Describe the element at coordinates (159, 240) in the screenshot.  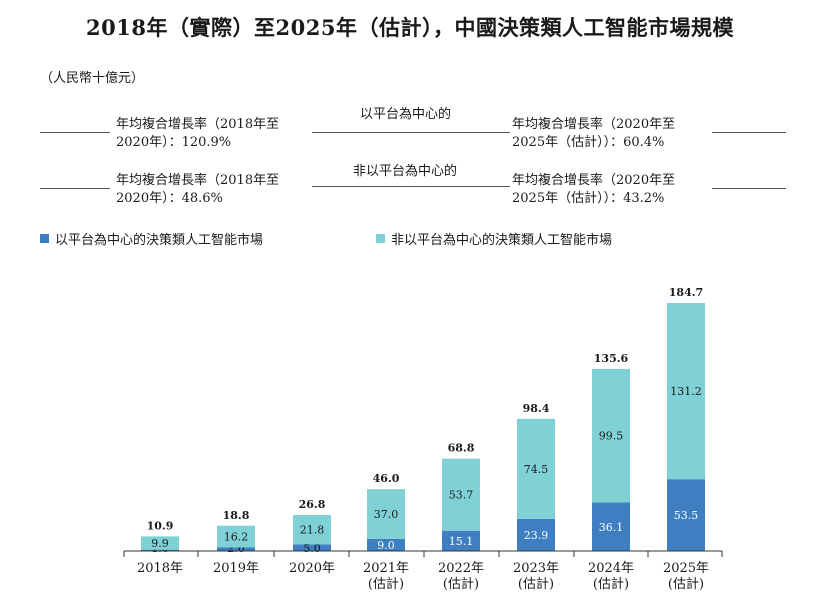
I see `legend-label-platform: 以平台為中心的決策類人工智能市場` at that location.